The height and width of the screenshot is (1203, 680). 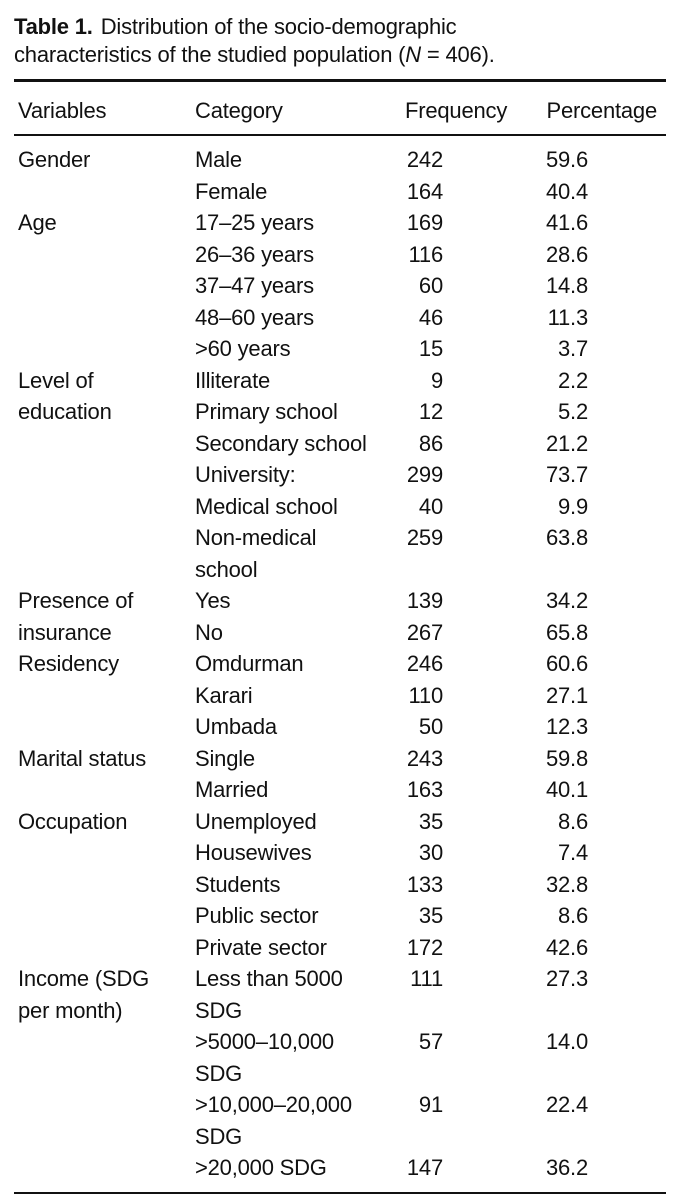 What do you see at coordinates (254, 317) in the screenshot?
I see `category-cell: 48–60 years` at bounding box center [254, 317].